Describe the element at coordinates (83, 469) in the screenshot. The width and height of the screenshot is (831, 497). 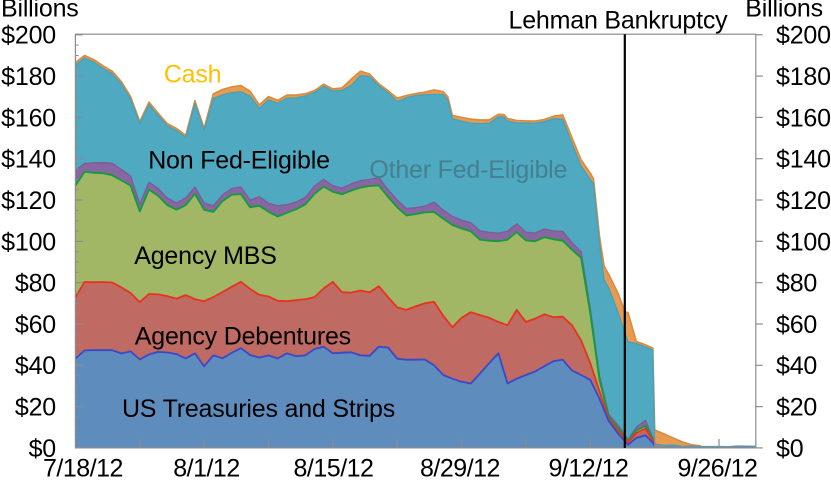
I see `svg-text: 7/18/12` at that location.